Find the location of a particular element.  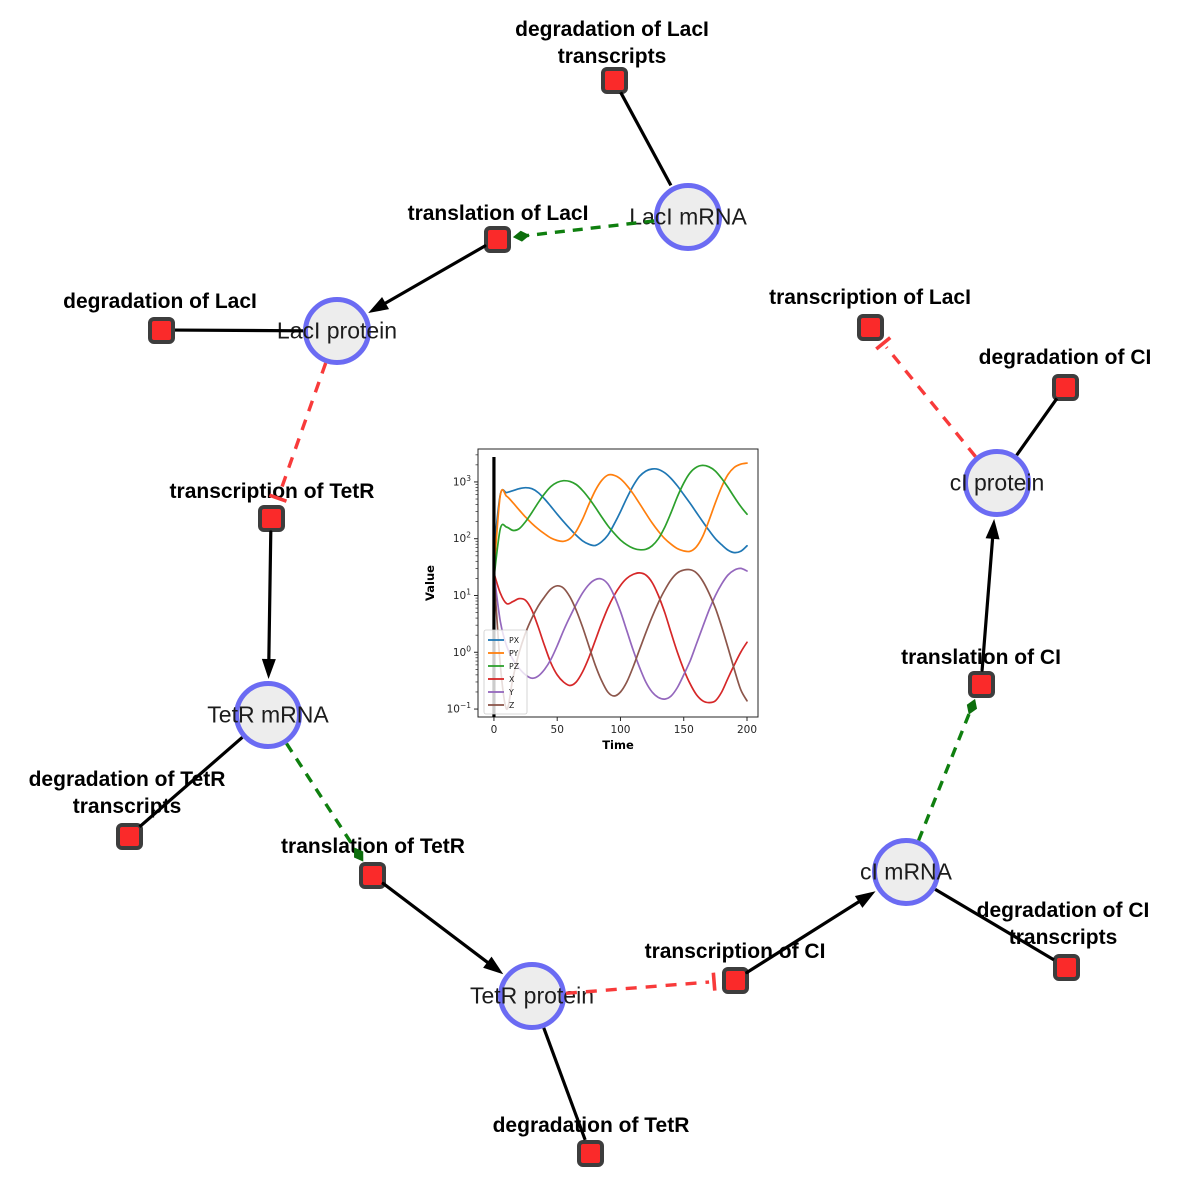

reaction-label-trans-tetr: translation of TetR is located at coordinates (373, 846).